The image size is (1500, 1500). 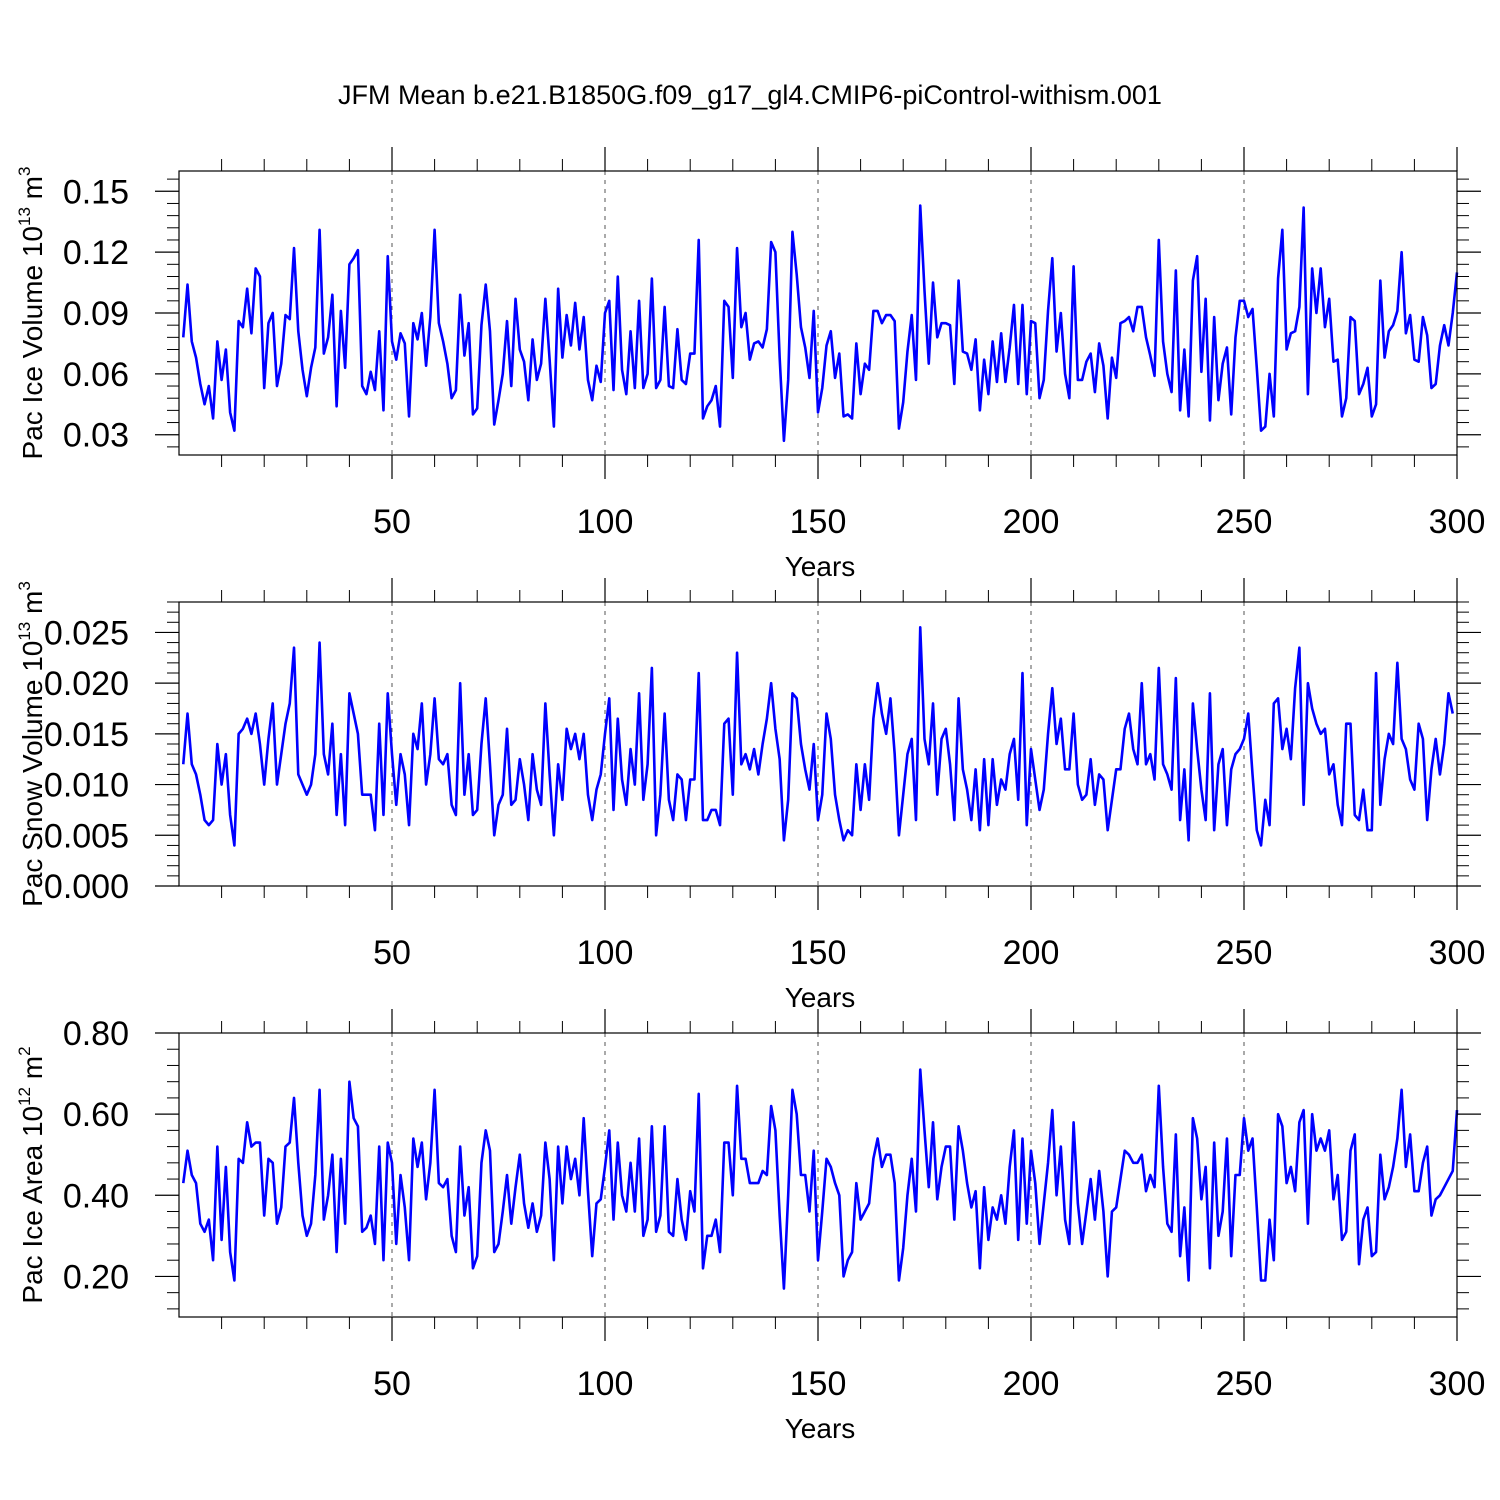 I want to click on y-tick-label: 0.09, so click(x=96, y=314).